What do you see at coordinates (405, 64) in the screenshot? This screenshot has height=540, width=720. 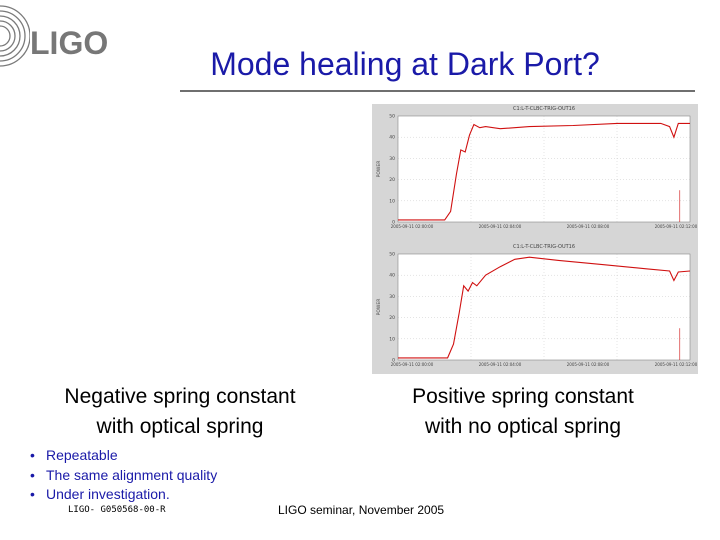 I see `slide-title: Mode healing at Dark Port?` at bounding box center [405, 64].